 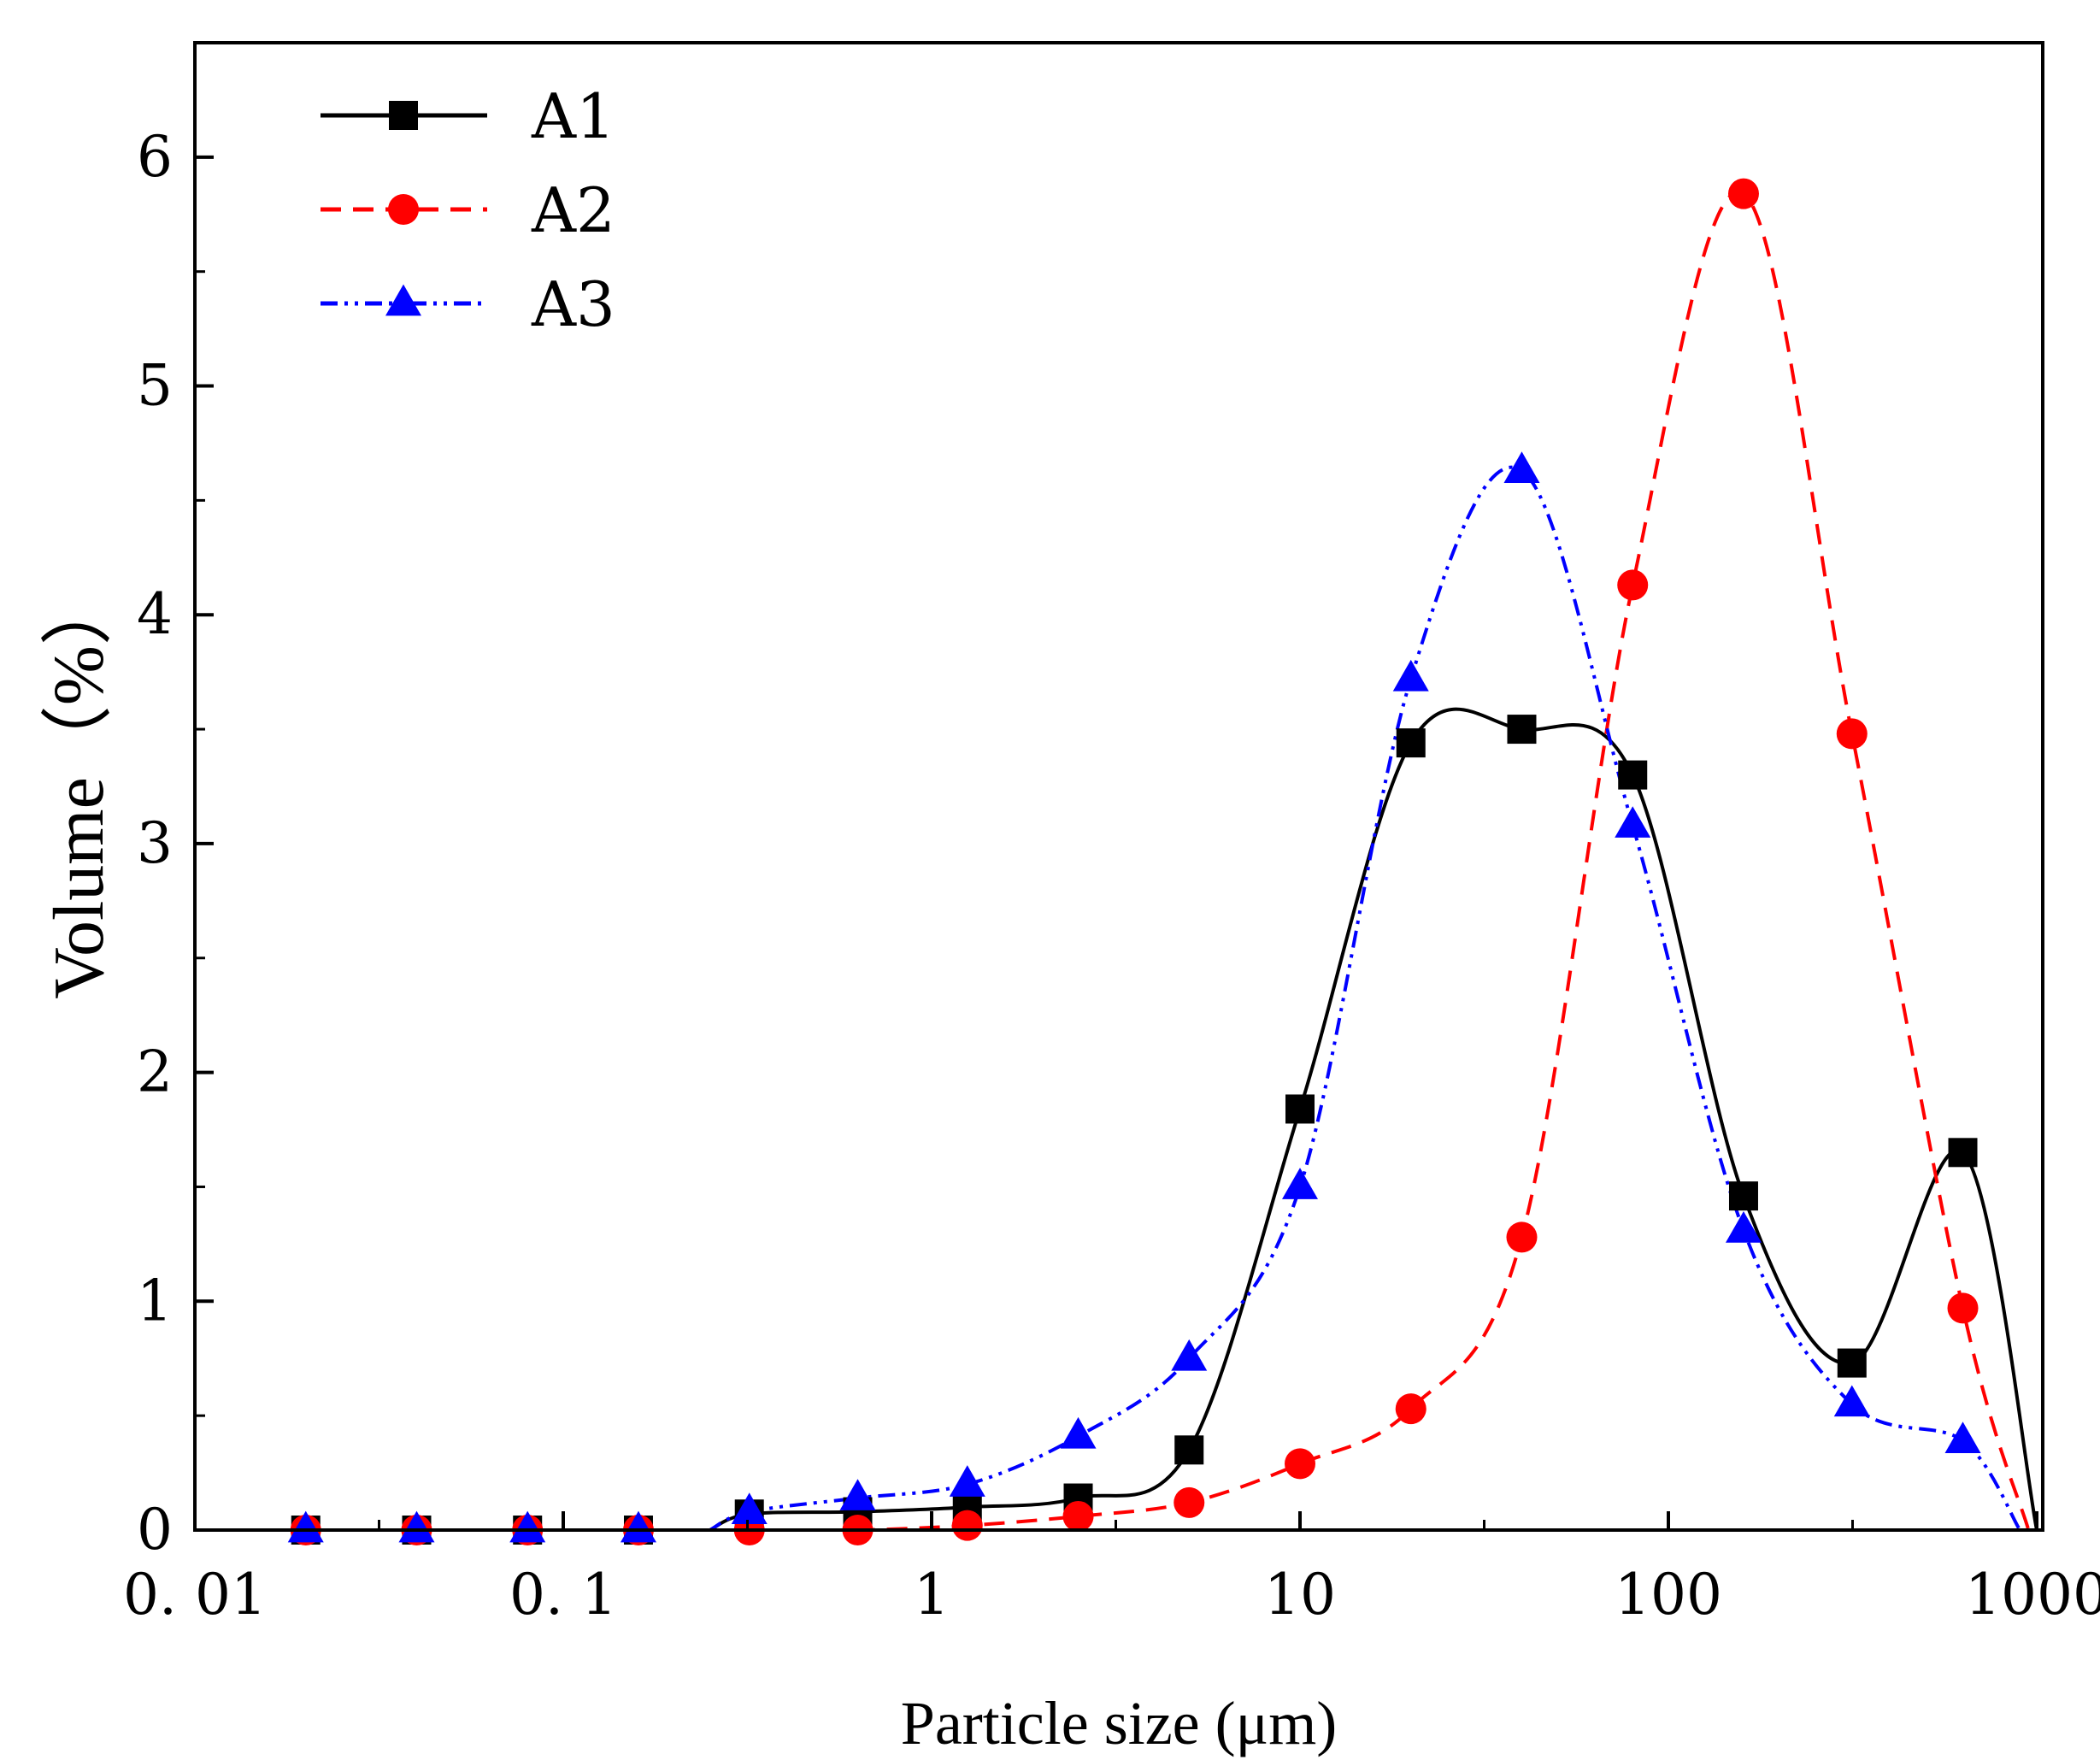 I want to click on y-tick-label: 2, so click(x=155, y=1072).